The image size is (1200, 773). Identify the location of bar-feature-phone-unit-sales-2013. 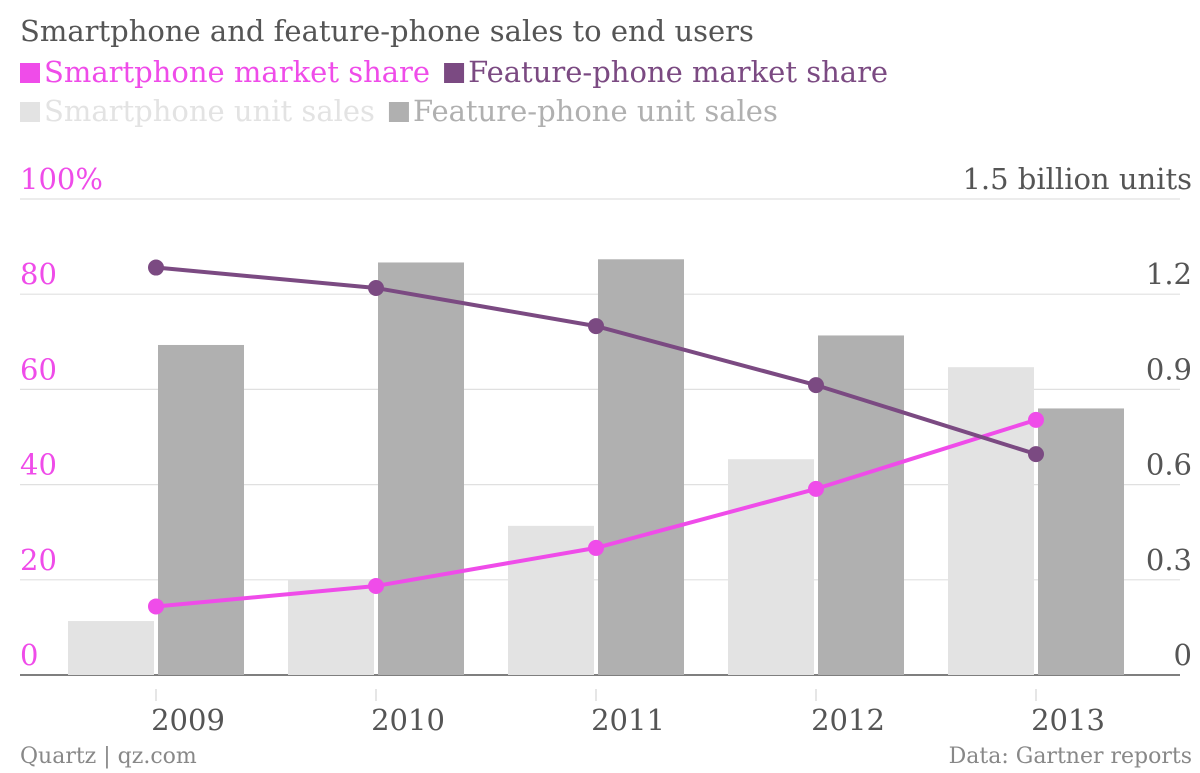
(1081, 541).